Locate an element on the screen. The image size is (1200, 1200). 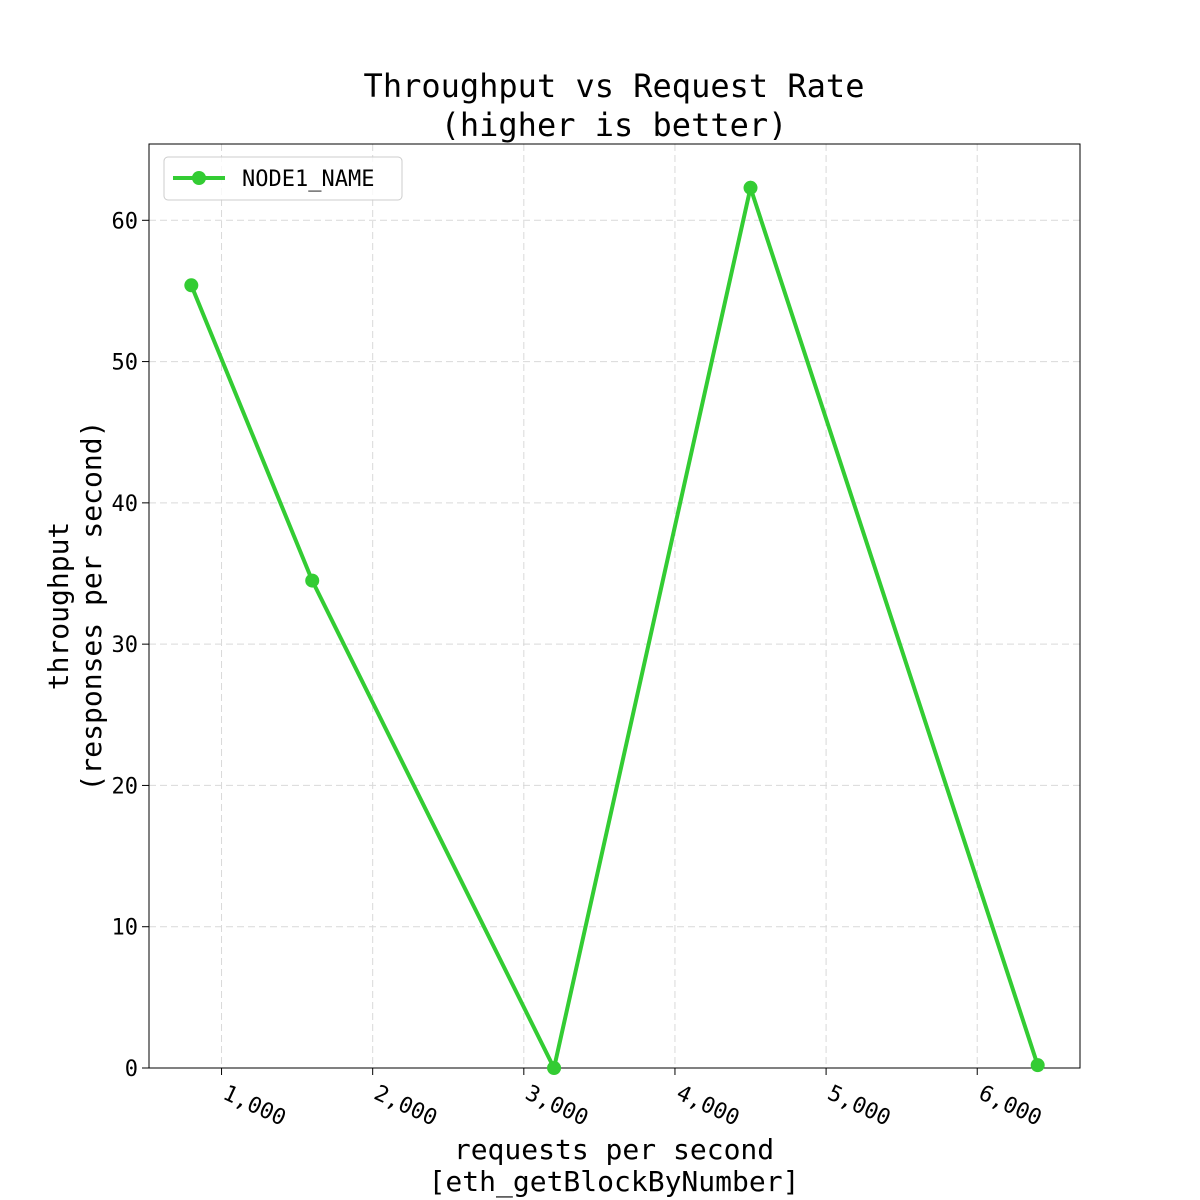
x-axis-label-line-2: [eth_getBlockByNumber] is located at coordinates (614, 1182).